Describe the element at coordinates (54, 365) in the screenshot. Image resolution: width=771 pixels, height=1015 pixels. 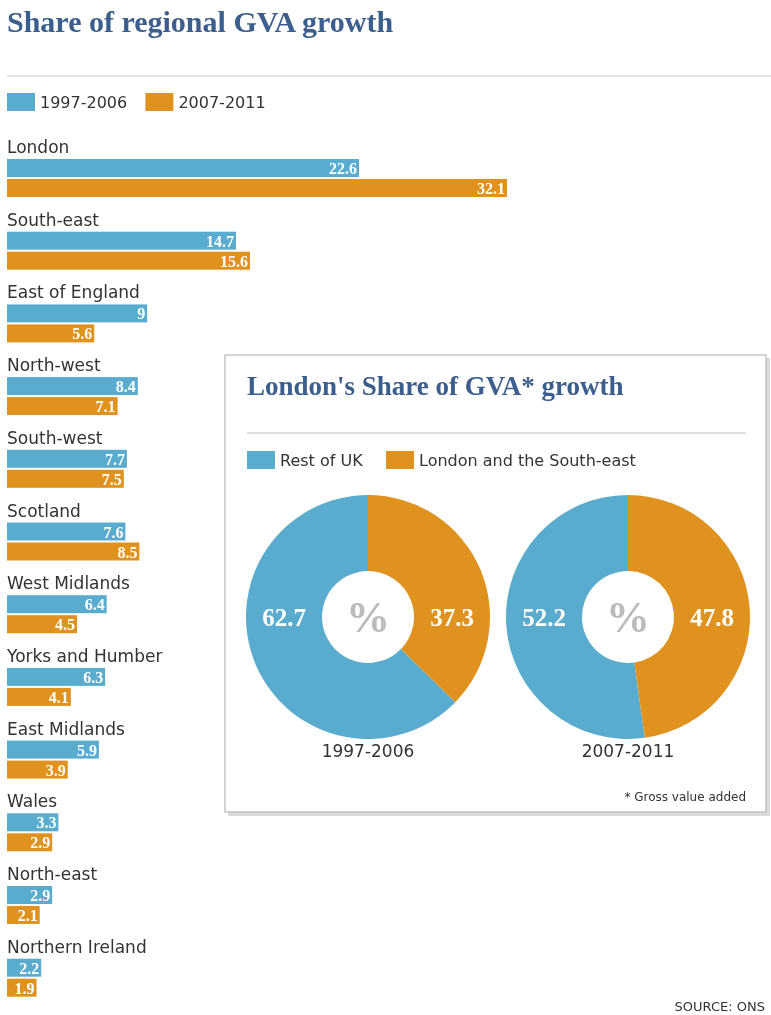
I see `y-tick-label: North-west` at that location.